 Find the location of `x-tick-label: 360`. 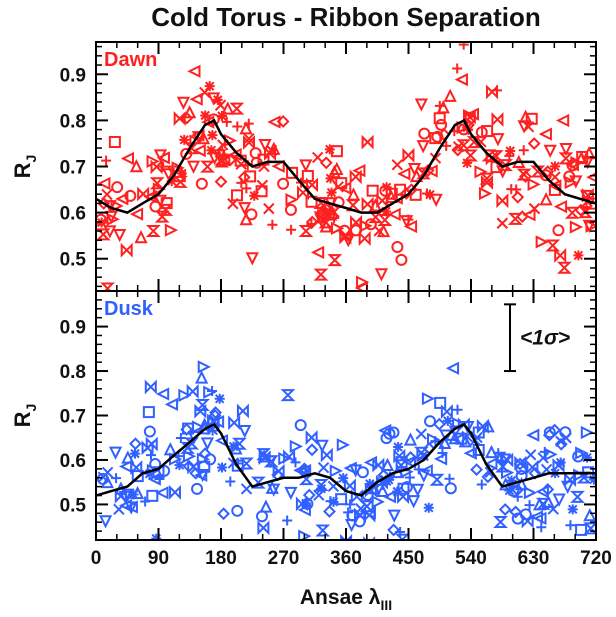

x-tick-label: 360 is located at coordinates (346, 558).